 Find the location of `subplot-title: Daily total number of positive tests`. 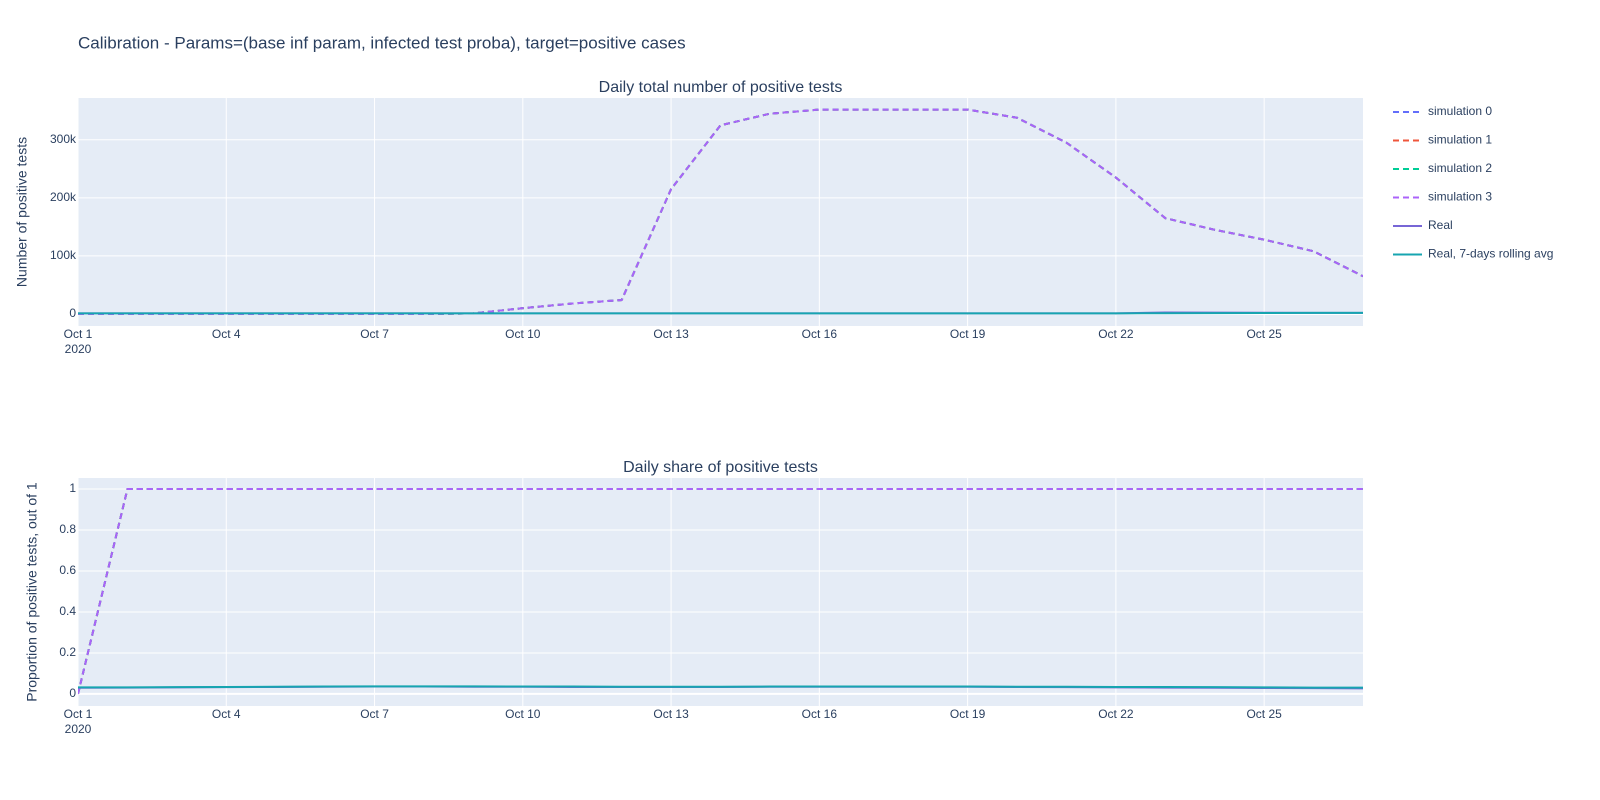

subplot-title: Daily total number of positive tests is located at coordinates (721, 87).